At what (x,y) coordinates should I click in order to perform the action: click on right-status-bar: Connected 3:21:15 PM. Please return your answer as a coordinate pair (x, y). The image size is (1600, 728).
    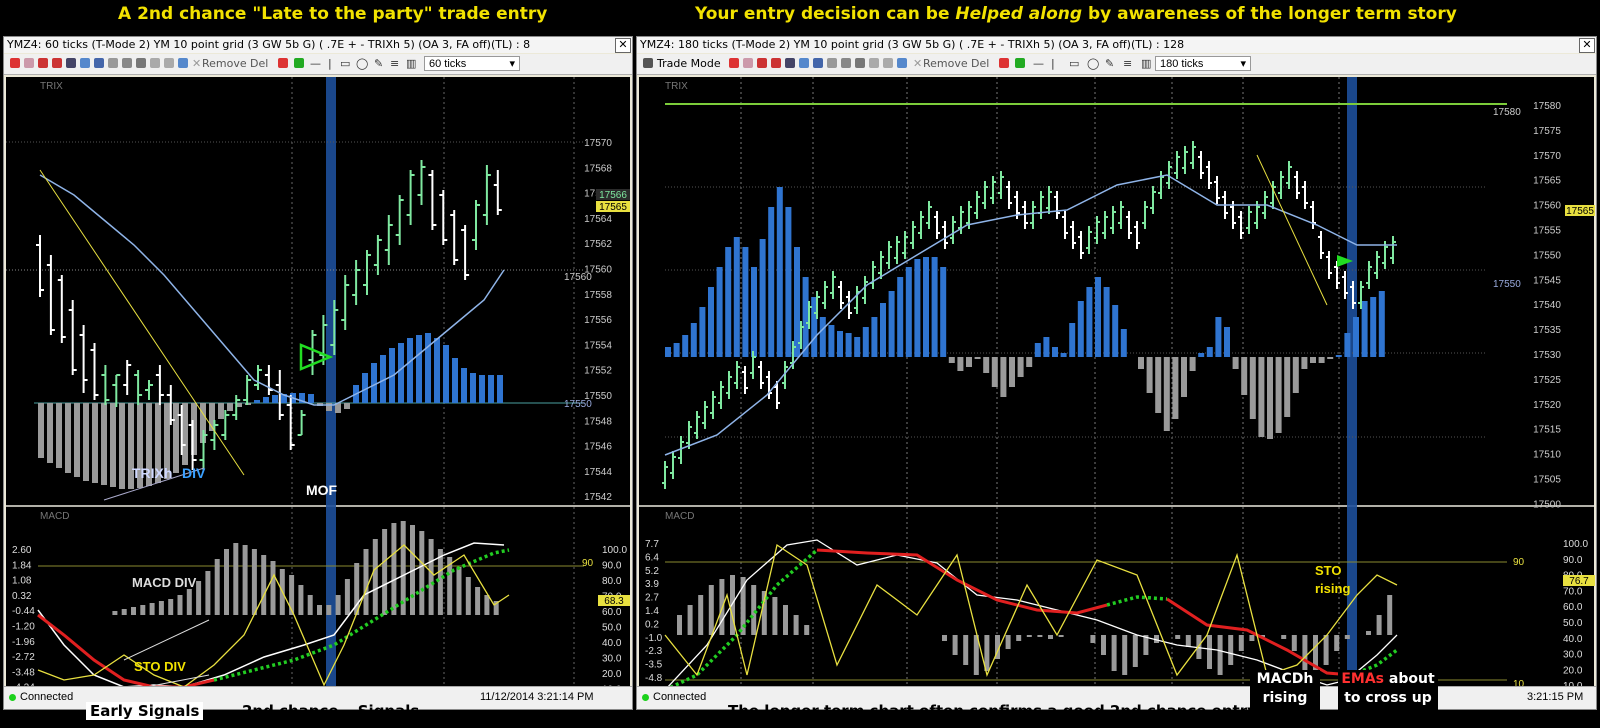
    Looking at the image, I should click on (1116, 697).